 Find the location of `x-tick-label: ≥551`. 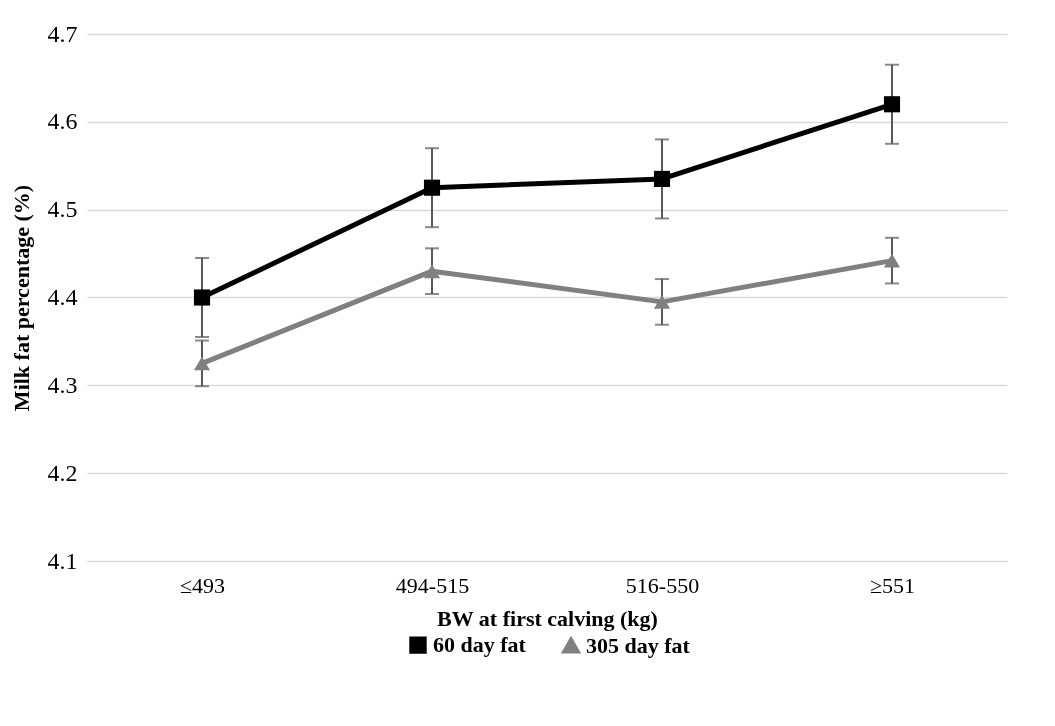

x-tick-label: ≥551 is located at coordinates (892, 585).